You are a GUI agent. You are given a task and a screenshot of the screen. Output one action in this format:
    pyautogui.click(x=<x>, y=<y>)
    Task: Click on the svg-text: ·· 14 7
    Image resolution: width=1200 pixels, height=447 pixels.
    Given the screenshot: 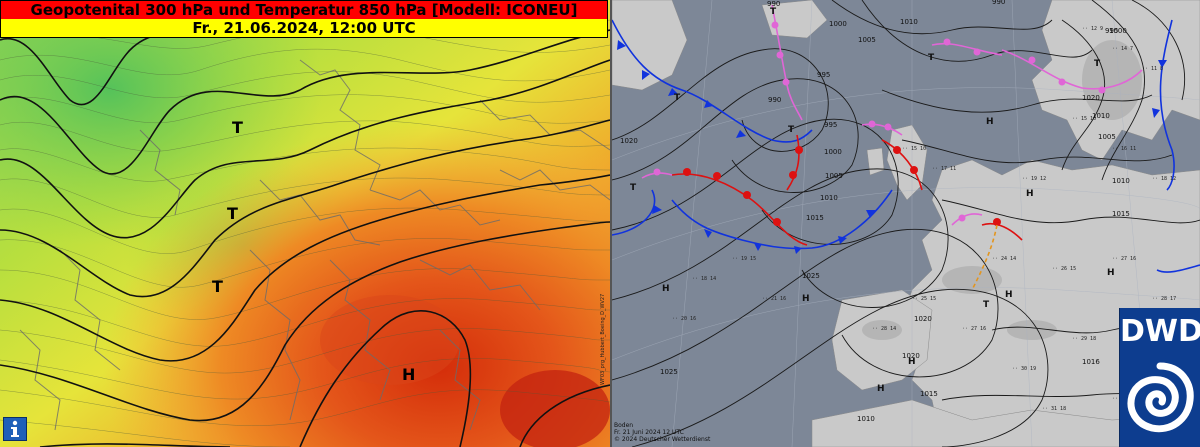 What is the action you would take?
    pyautogui.click(x=1122, y=49)
    